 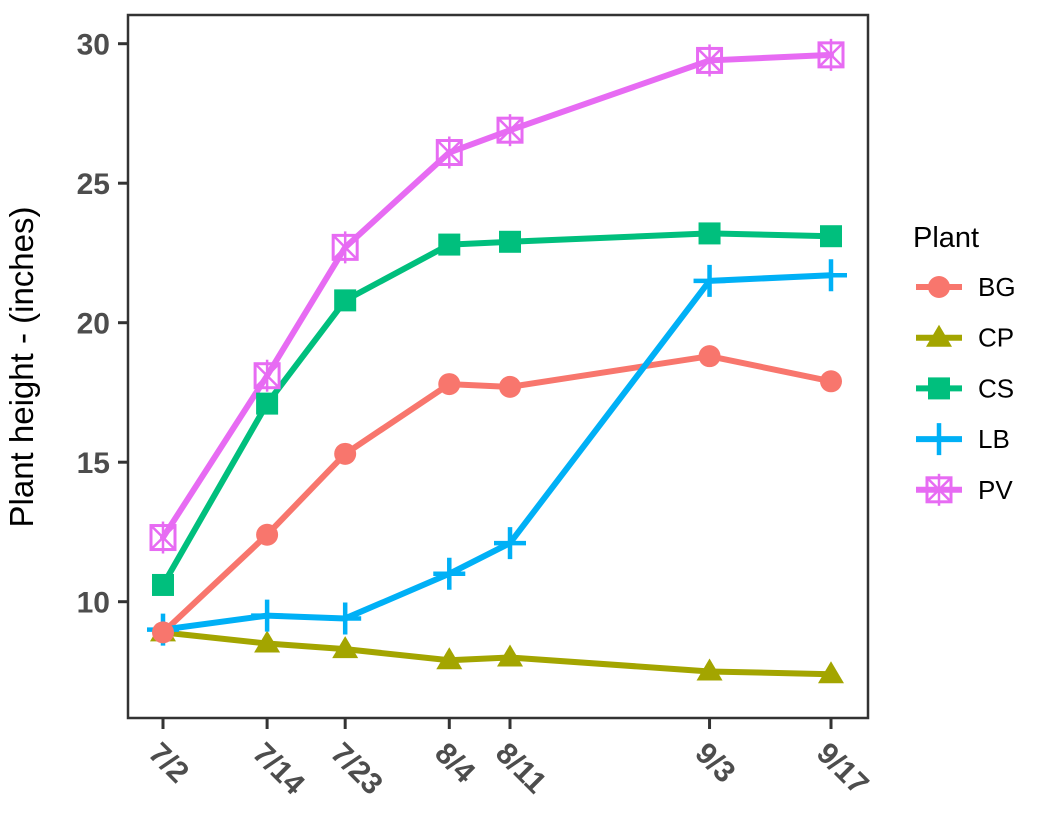 I want to click on marker-CS-9/17, so click(x=830, y=236).